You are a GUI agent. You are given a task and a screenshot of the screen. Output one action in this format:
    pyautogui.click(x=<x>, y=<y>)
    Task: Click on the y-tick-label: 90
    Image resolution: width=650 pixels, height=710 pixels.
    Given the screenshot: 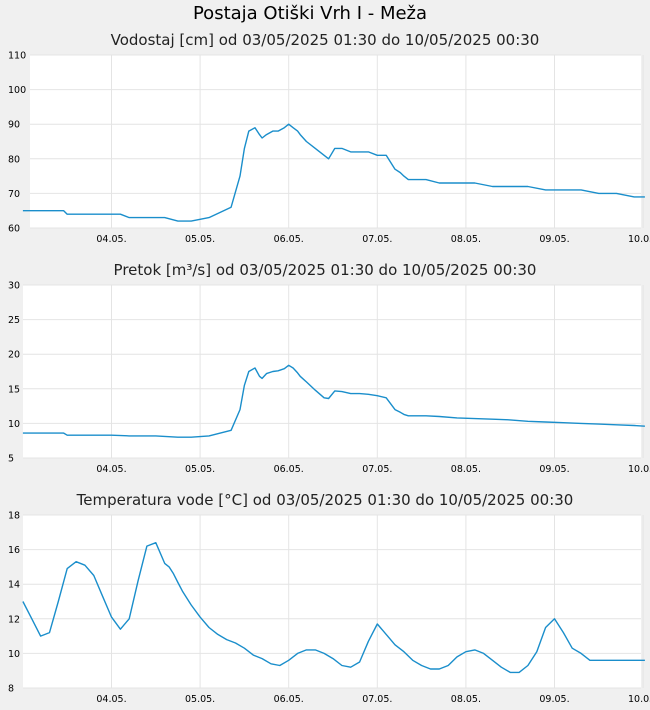 What is the action you would take?
    pyautogui.click(x=14, y=125)
    